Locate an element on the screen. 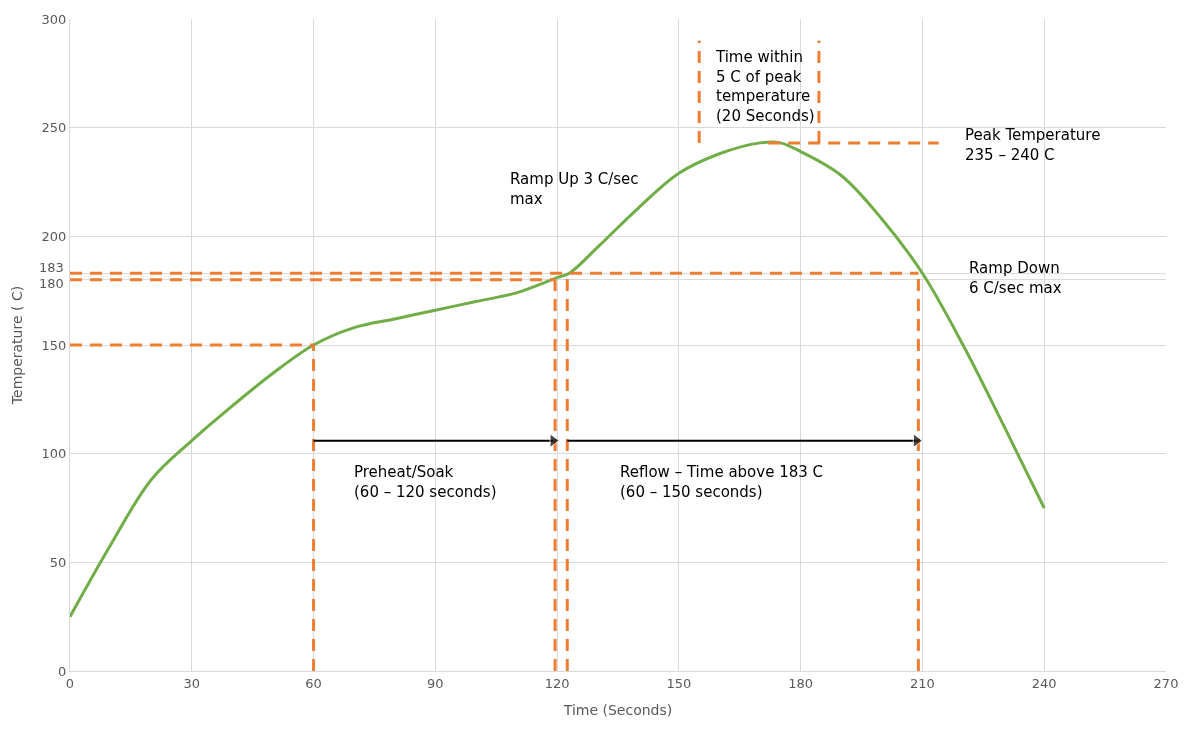  x-tick-label: 270 is located at coordinates (1166, 683).